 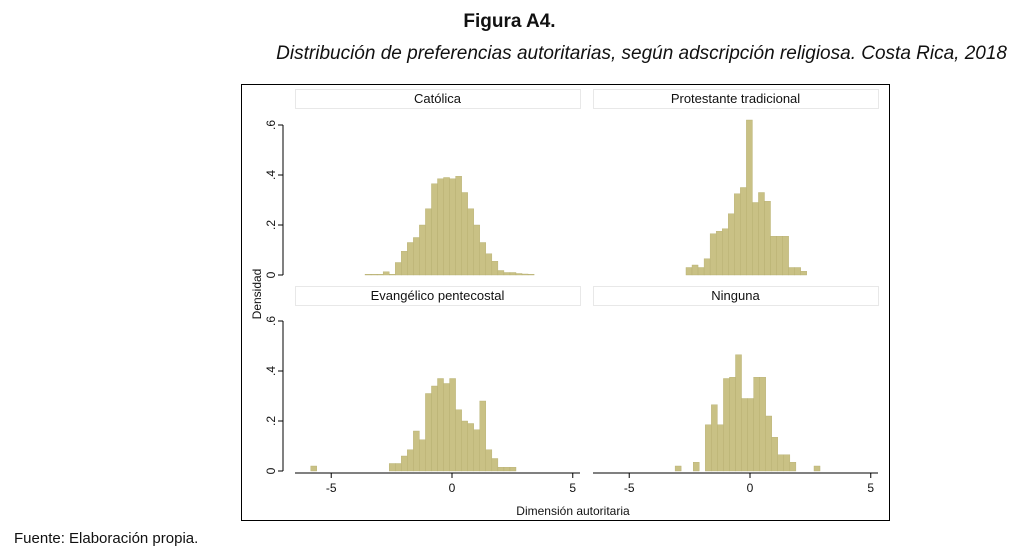 What do you see at coordinates (573, 511) in the screenshot?
I see `x-axis-title: Dimensión autoritaria` at bounding box center [573, 511].